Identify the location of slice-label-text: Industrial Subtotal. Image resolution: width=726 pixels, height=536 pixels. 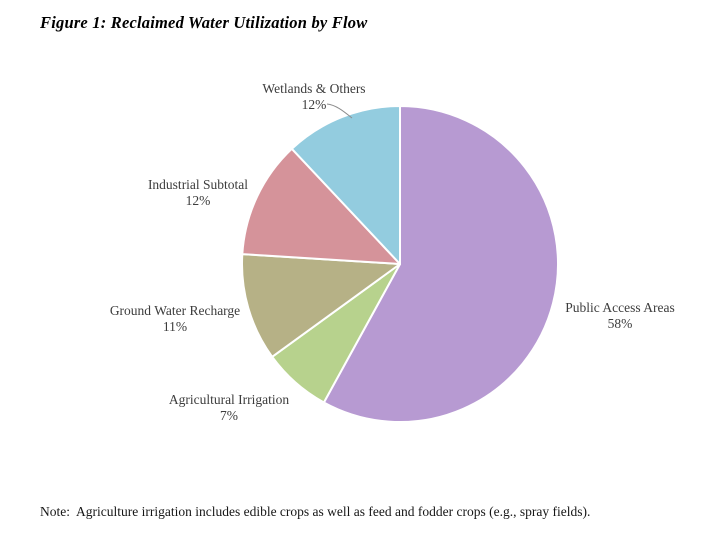
(198, 184).